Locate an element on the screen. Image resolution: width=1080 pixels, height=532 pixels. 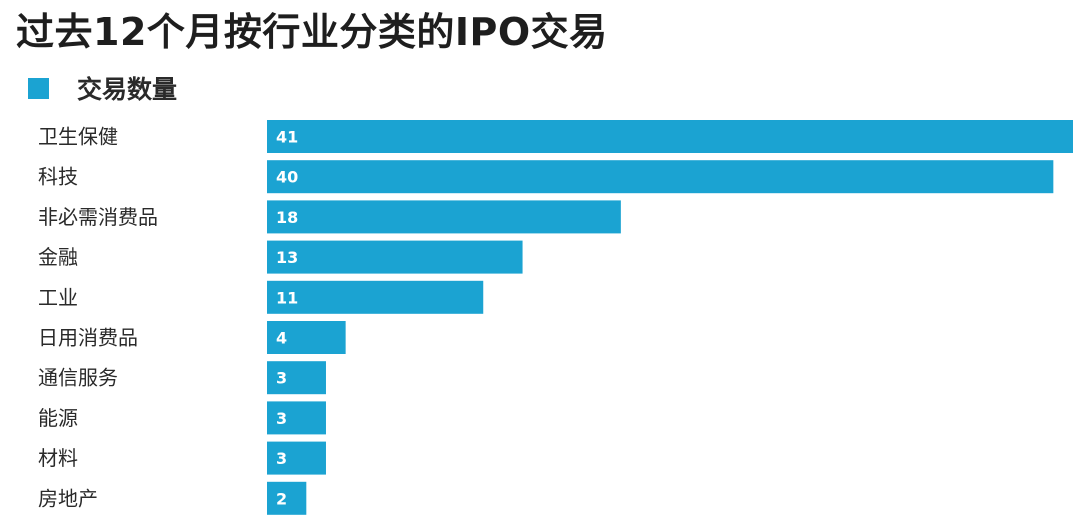
bar-value-label: 40 is located at coordinates (287, 177).